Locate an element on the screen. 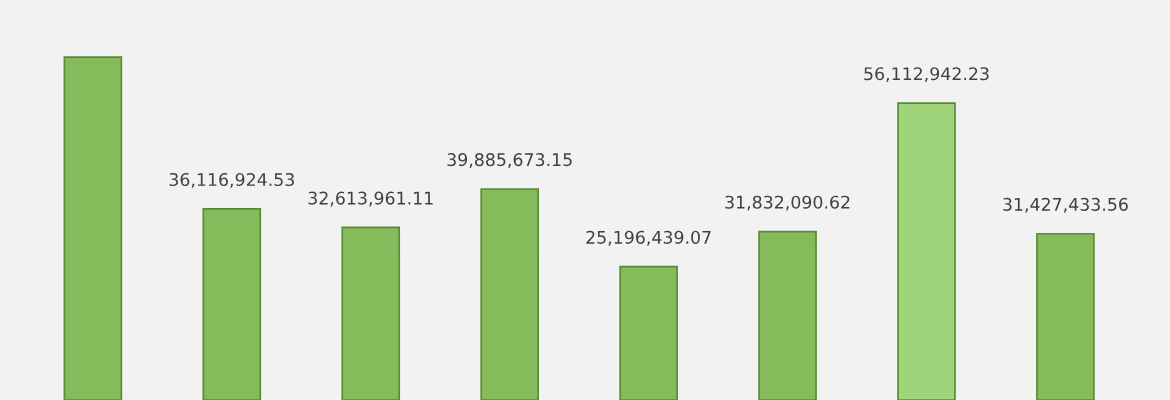 This screenshot has width=1170, height=400. data-label: 31,832,090.62 is located at coordinates (787, 203).